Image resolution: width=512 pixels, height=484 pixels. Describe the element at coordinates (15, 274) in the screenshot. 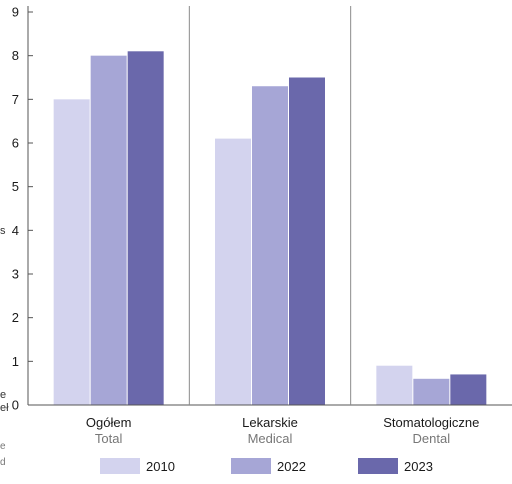

I see `y-tick-label: 3` at that location.